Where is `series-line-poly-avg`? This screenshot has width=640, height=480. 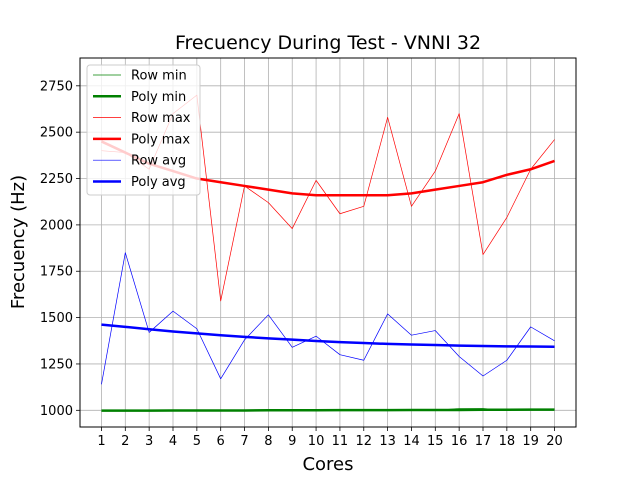 series-line-poly-avg is located at coordinates (328, 335).